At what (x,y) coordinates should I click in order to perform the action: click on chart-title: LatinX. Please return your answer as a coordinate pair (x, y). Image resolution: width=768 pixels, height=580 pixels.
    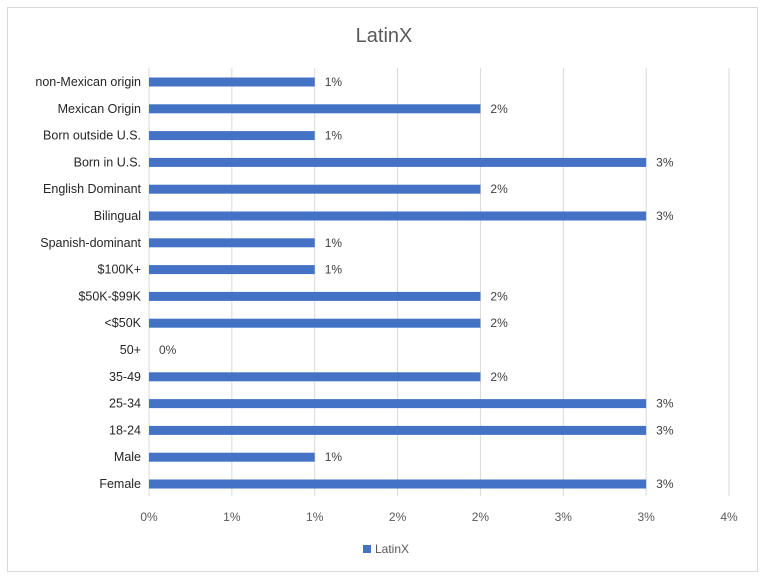
    Looking at the image, I should click on (384, 36).